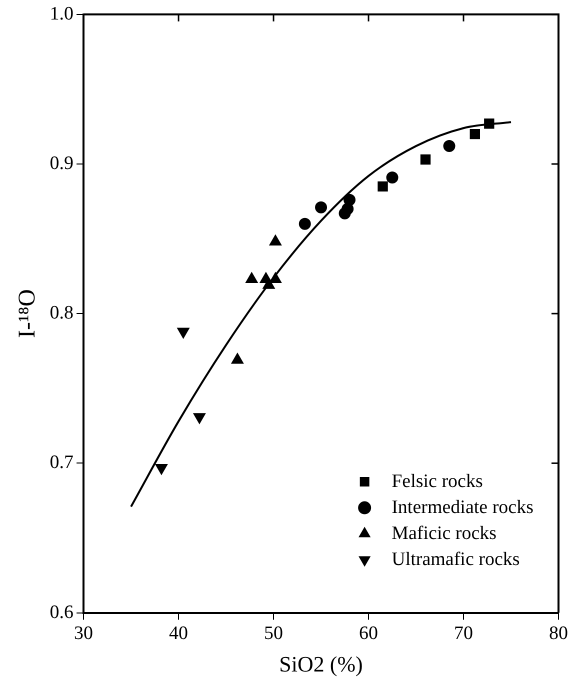  What do you see at coordinates (62, 463) in the screenshot?
I see `y-tick-label: 0.7` at bounding box center [62, 463].